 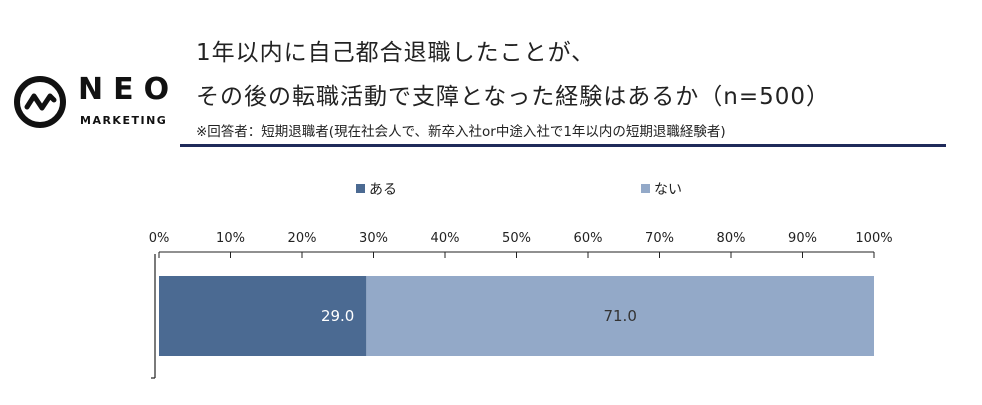 What do you see at coordinates (396, 53) in the screenshot?
I see `chart-title-line1: 1年以内に自己都合退職したことが、` at bounding box center [396, 53].